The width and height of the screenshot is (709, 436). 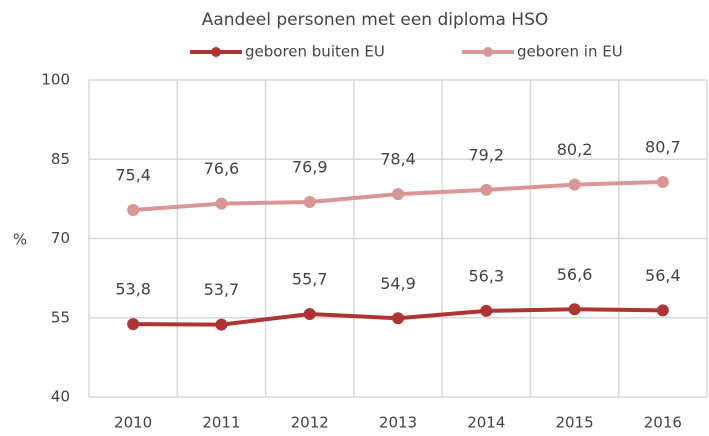 I want to click on y-tick-label: 100, so click(x=55, y=80).